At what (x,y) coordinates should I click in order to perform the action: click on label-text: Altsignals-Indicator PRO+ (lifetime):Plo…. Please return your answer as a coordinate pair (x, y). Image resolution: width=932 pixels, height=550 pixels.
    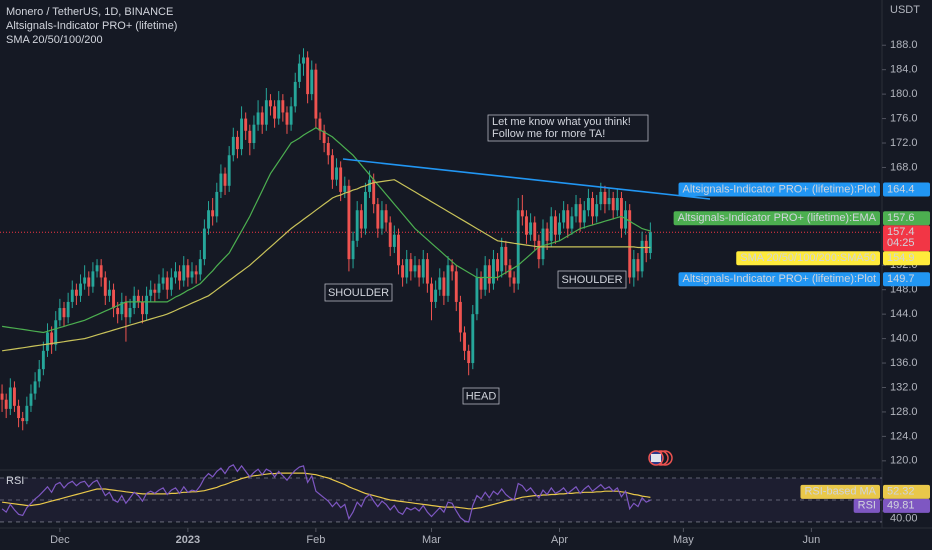
    Looking at the image, I should click on (779, 189).